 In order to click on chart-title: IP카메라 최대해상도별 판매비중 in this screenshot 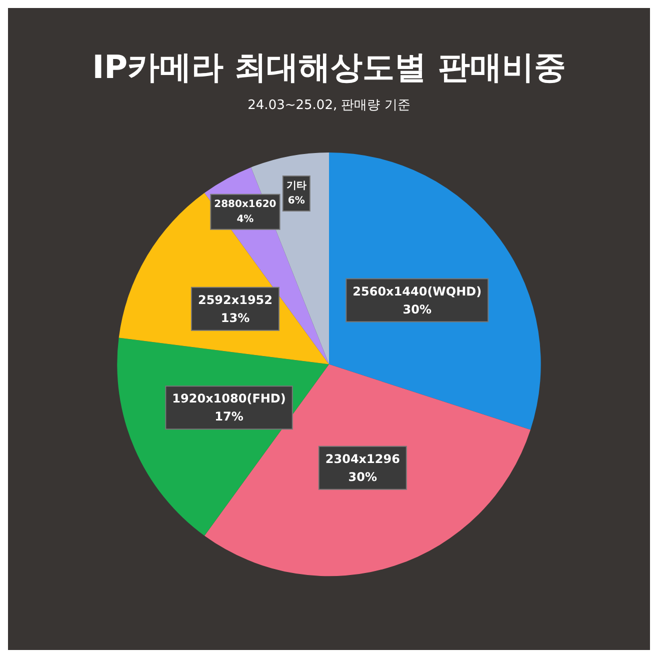, I will do `click(329, 67)`.